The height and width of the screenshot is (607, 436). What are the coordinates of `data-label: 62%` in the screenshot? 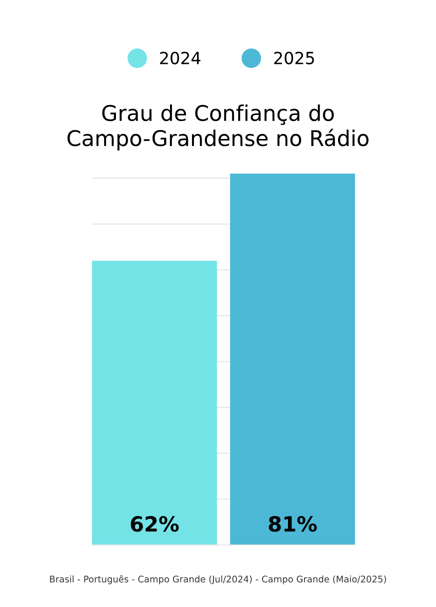 It's located at (154, 524).